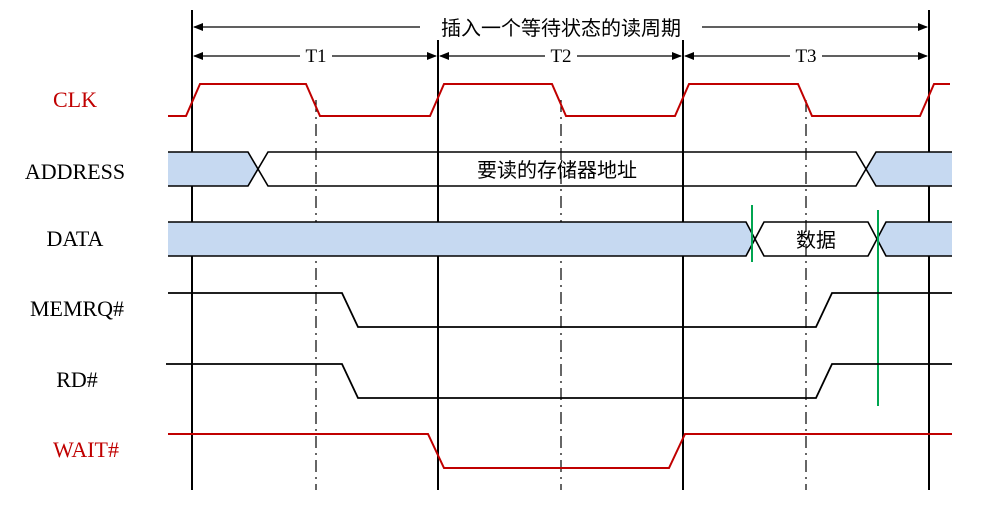 The image size is (986, 512). I want to click on signal-label-memrq: MEMRQ#, so click(77, 308).